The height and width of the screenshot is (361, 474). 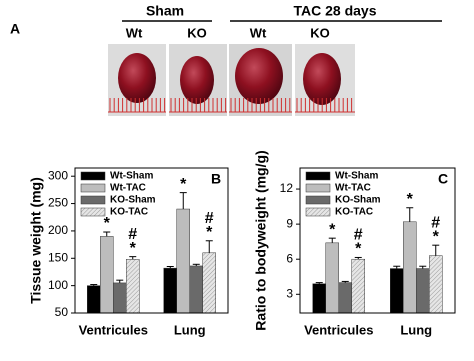 What do you see at coordinates (443, 179) in the screenshot?
I see `panel-label: C` at bounding box center [443, 179].